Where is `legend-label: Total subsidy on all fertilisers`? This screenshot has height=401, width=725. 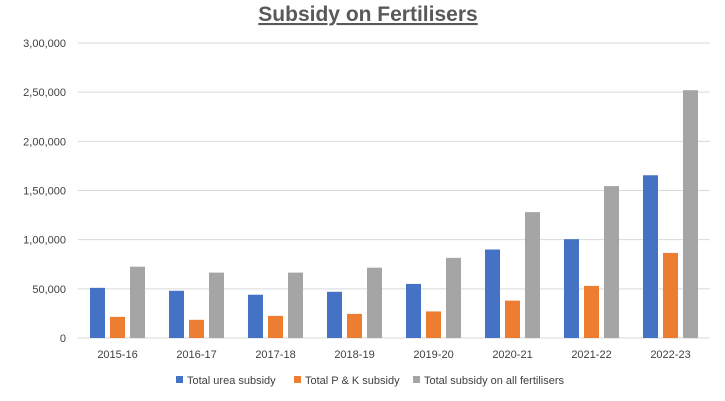 legend-label: Total subsidy on all fertilisers is located at coordinates (494, 381).